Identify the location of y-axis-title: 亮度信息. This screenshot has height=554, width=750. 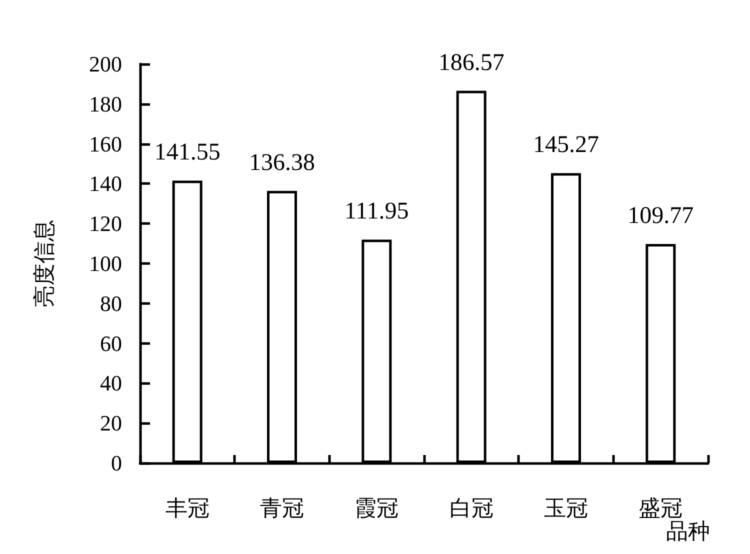
(44, 264).